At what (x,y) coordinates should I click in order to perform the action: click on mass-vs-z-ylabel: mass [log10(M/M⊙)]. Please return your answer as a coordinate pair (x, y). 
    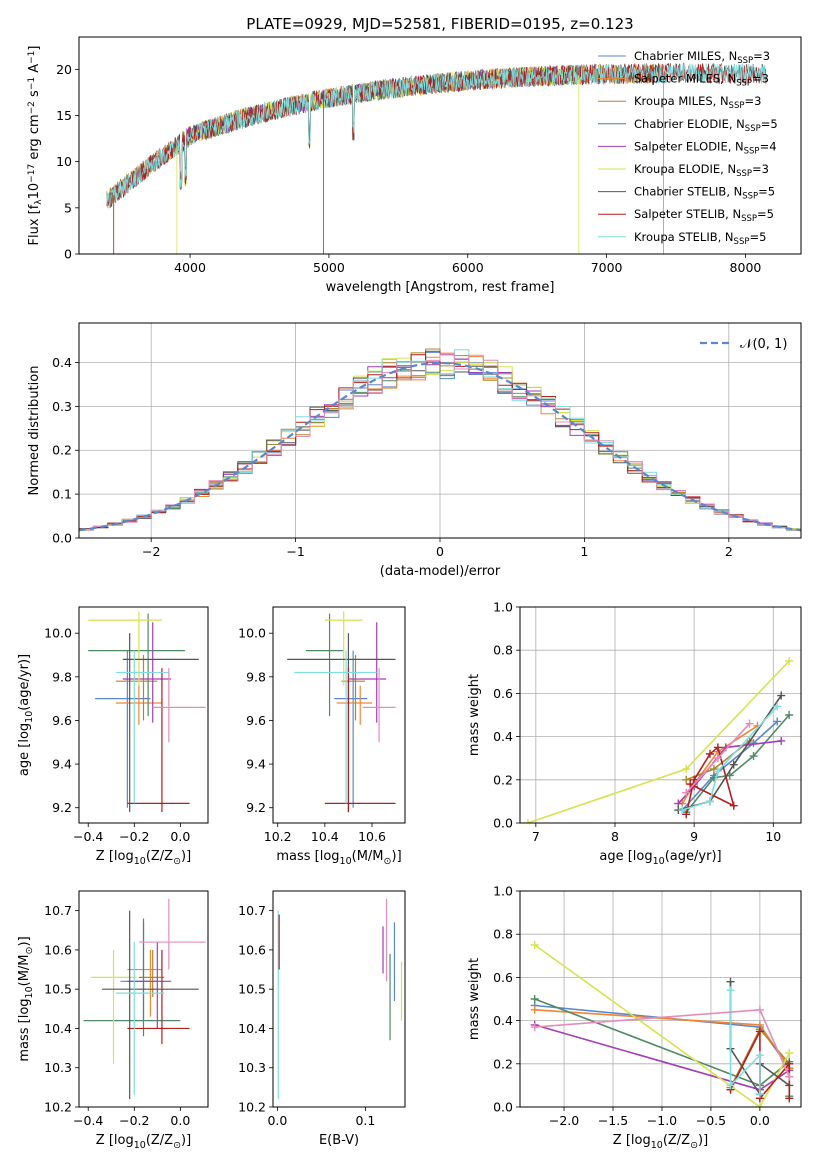
    Looking at the image, I should click on (26, 998).